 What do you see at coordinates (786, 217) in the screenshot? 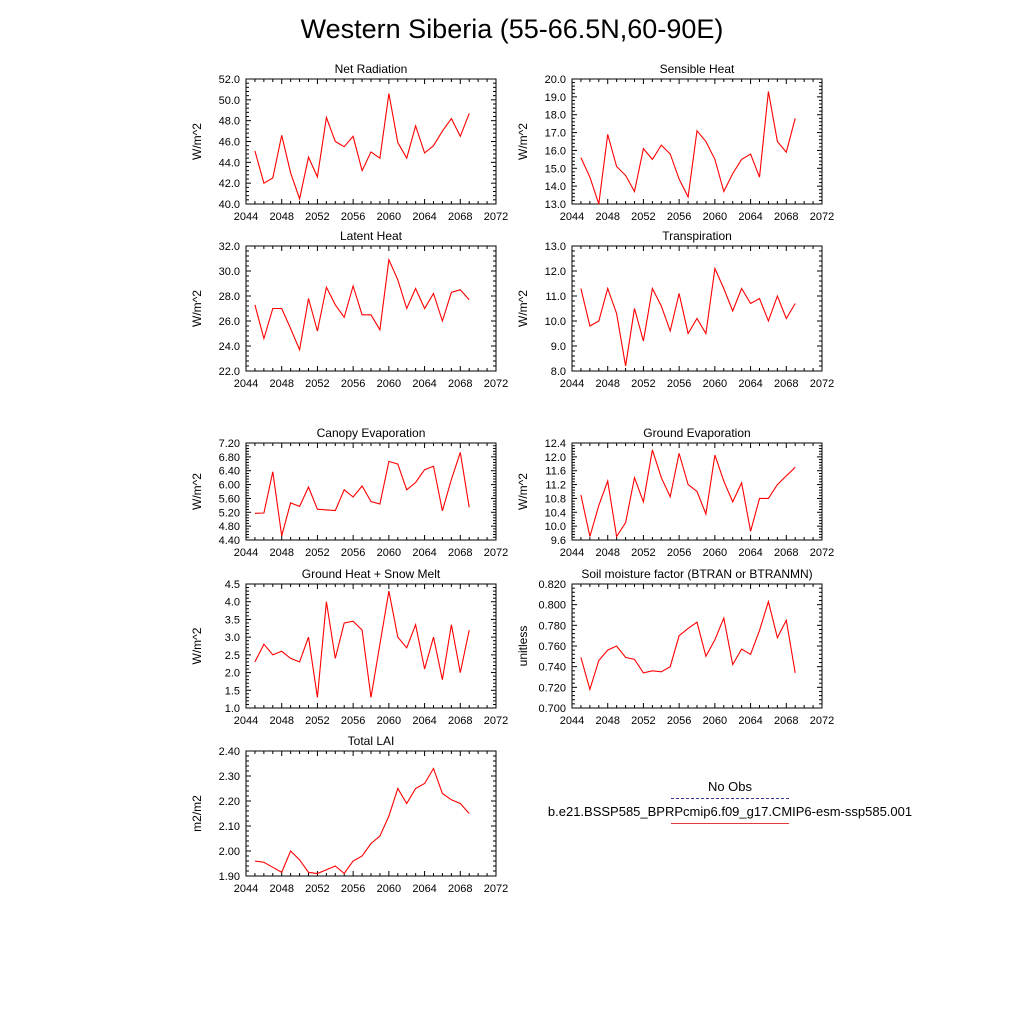
I see `panel-2-xtick-label: 2068` at bounding box center [786, 217].